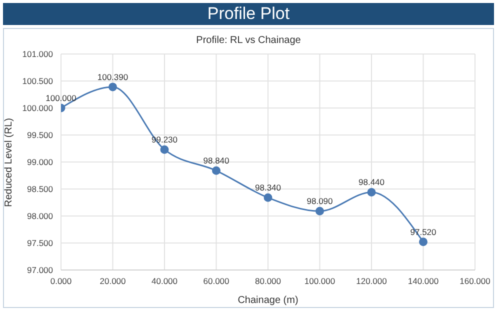 This screenshot has width=500, height=312. I want to click on x-tick-label: 60.000, so click(216, 281).